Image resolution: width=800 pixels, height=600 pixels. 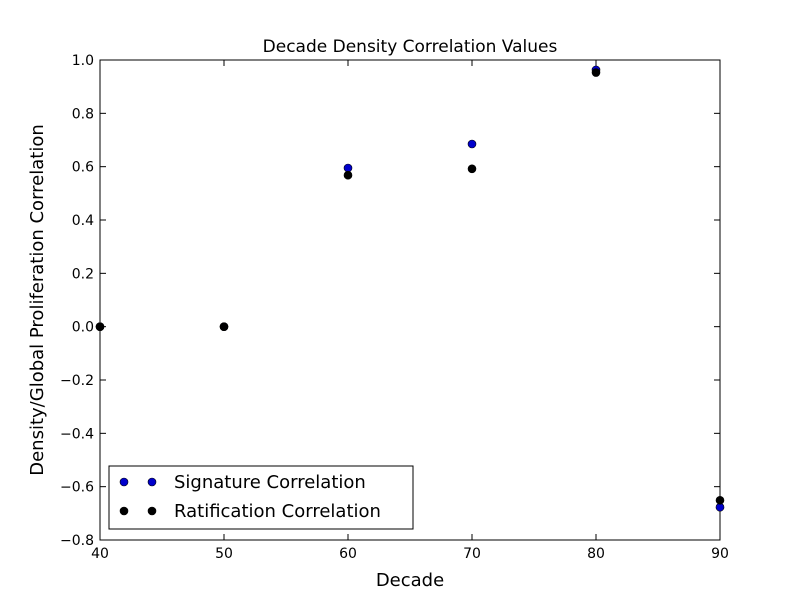 I want to click on y-tick-label: 0.4, so click(x=83, y=221).